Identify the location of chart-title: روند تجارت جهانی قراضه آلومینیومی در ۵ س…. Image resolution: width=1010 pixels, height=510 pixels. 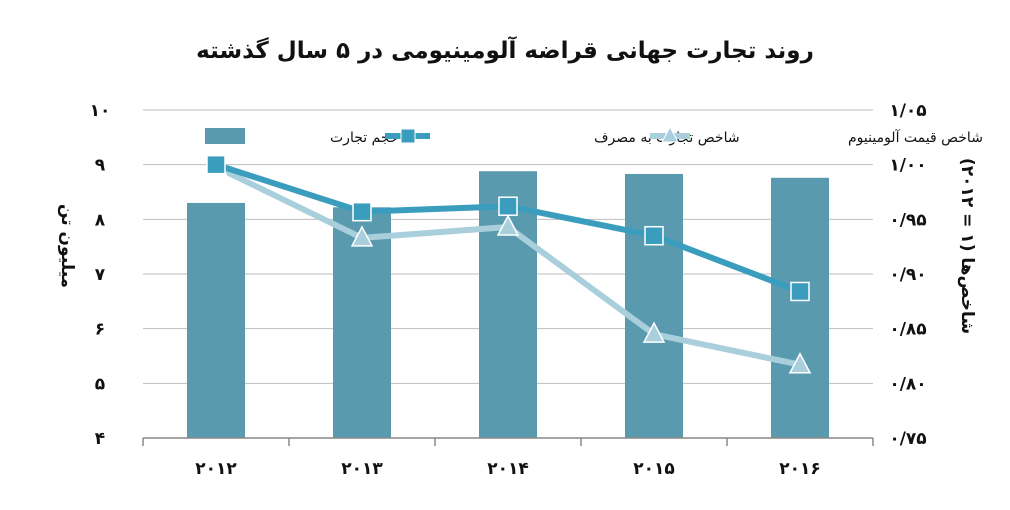
(505, 49).